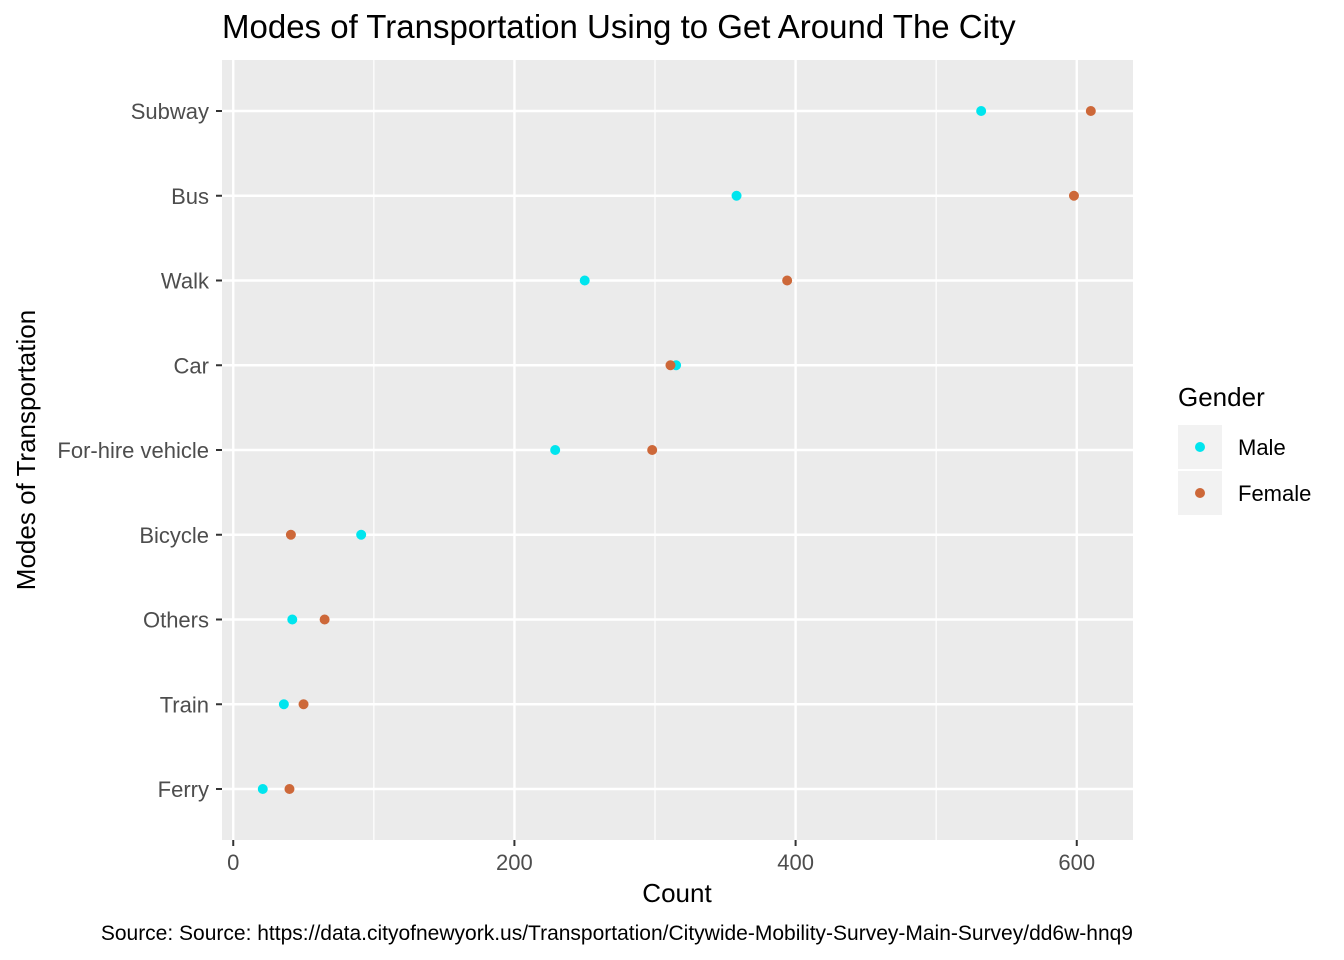 The height and width of the screenshot is (960, 1344). What do you see at coordinates (184, 704) in the screenshot?
I see `y-tick-label: Train` at bounding box center [184, 704].